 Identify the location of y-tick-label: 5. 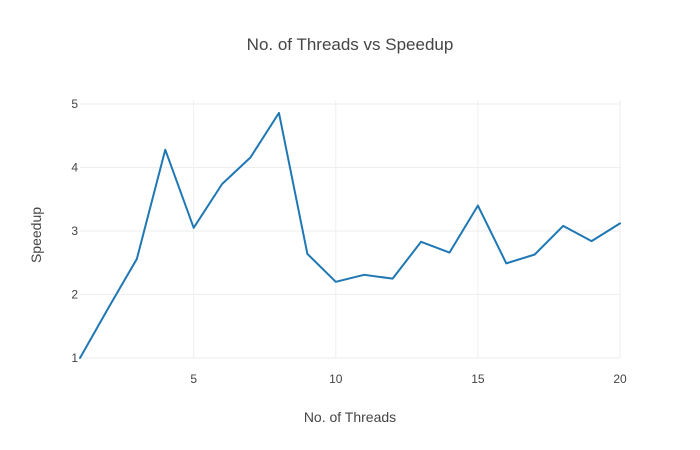
(74, 104).